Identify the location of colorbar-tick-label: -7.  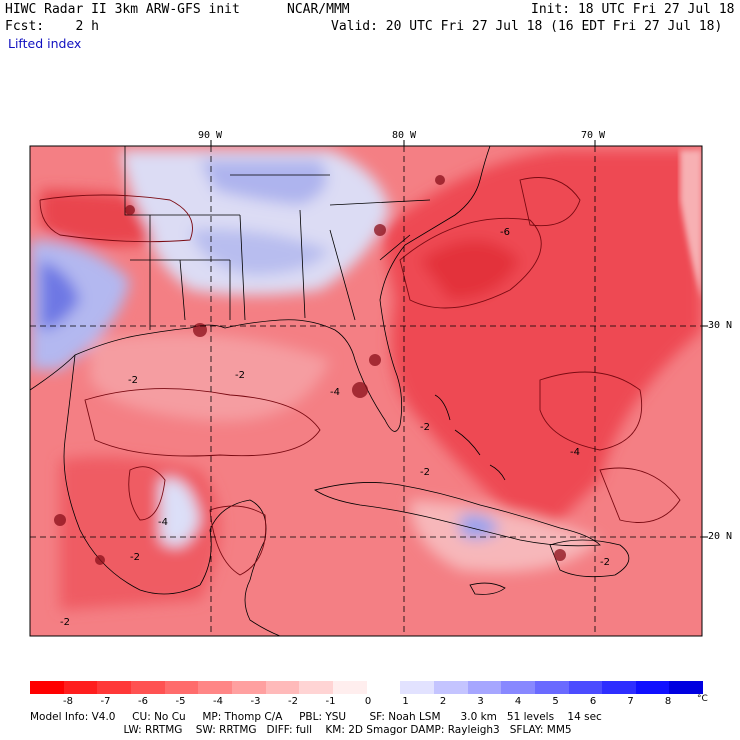
(105, 701).